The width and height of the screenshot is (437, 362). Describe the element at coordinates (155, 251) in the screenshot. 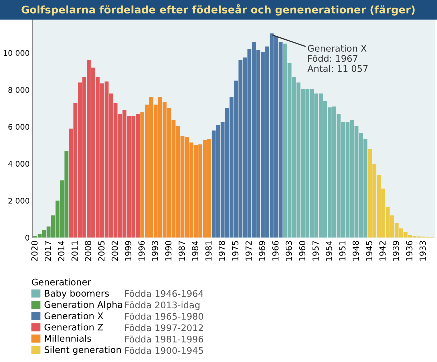

I see `x-tick-label: 1993` at that location.